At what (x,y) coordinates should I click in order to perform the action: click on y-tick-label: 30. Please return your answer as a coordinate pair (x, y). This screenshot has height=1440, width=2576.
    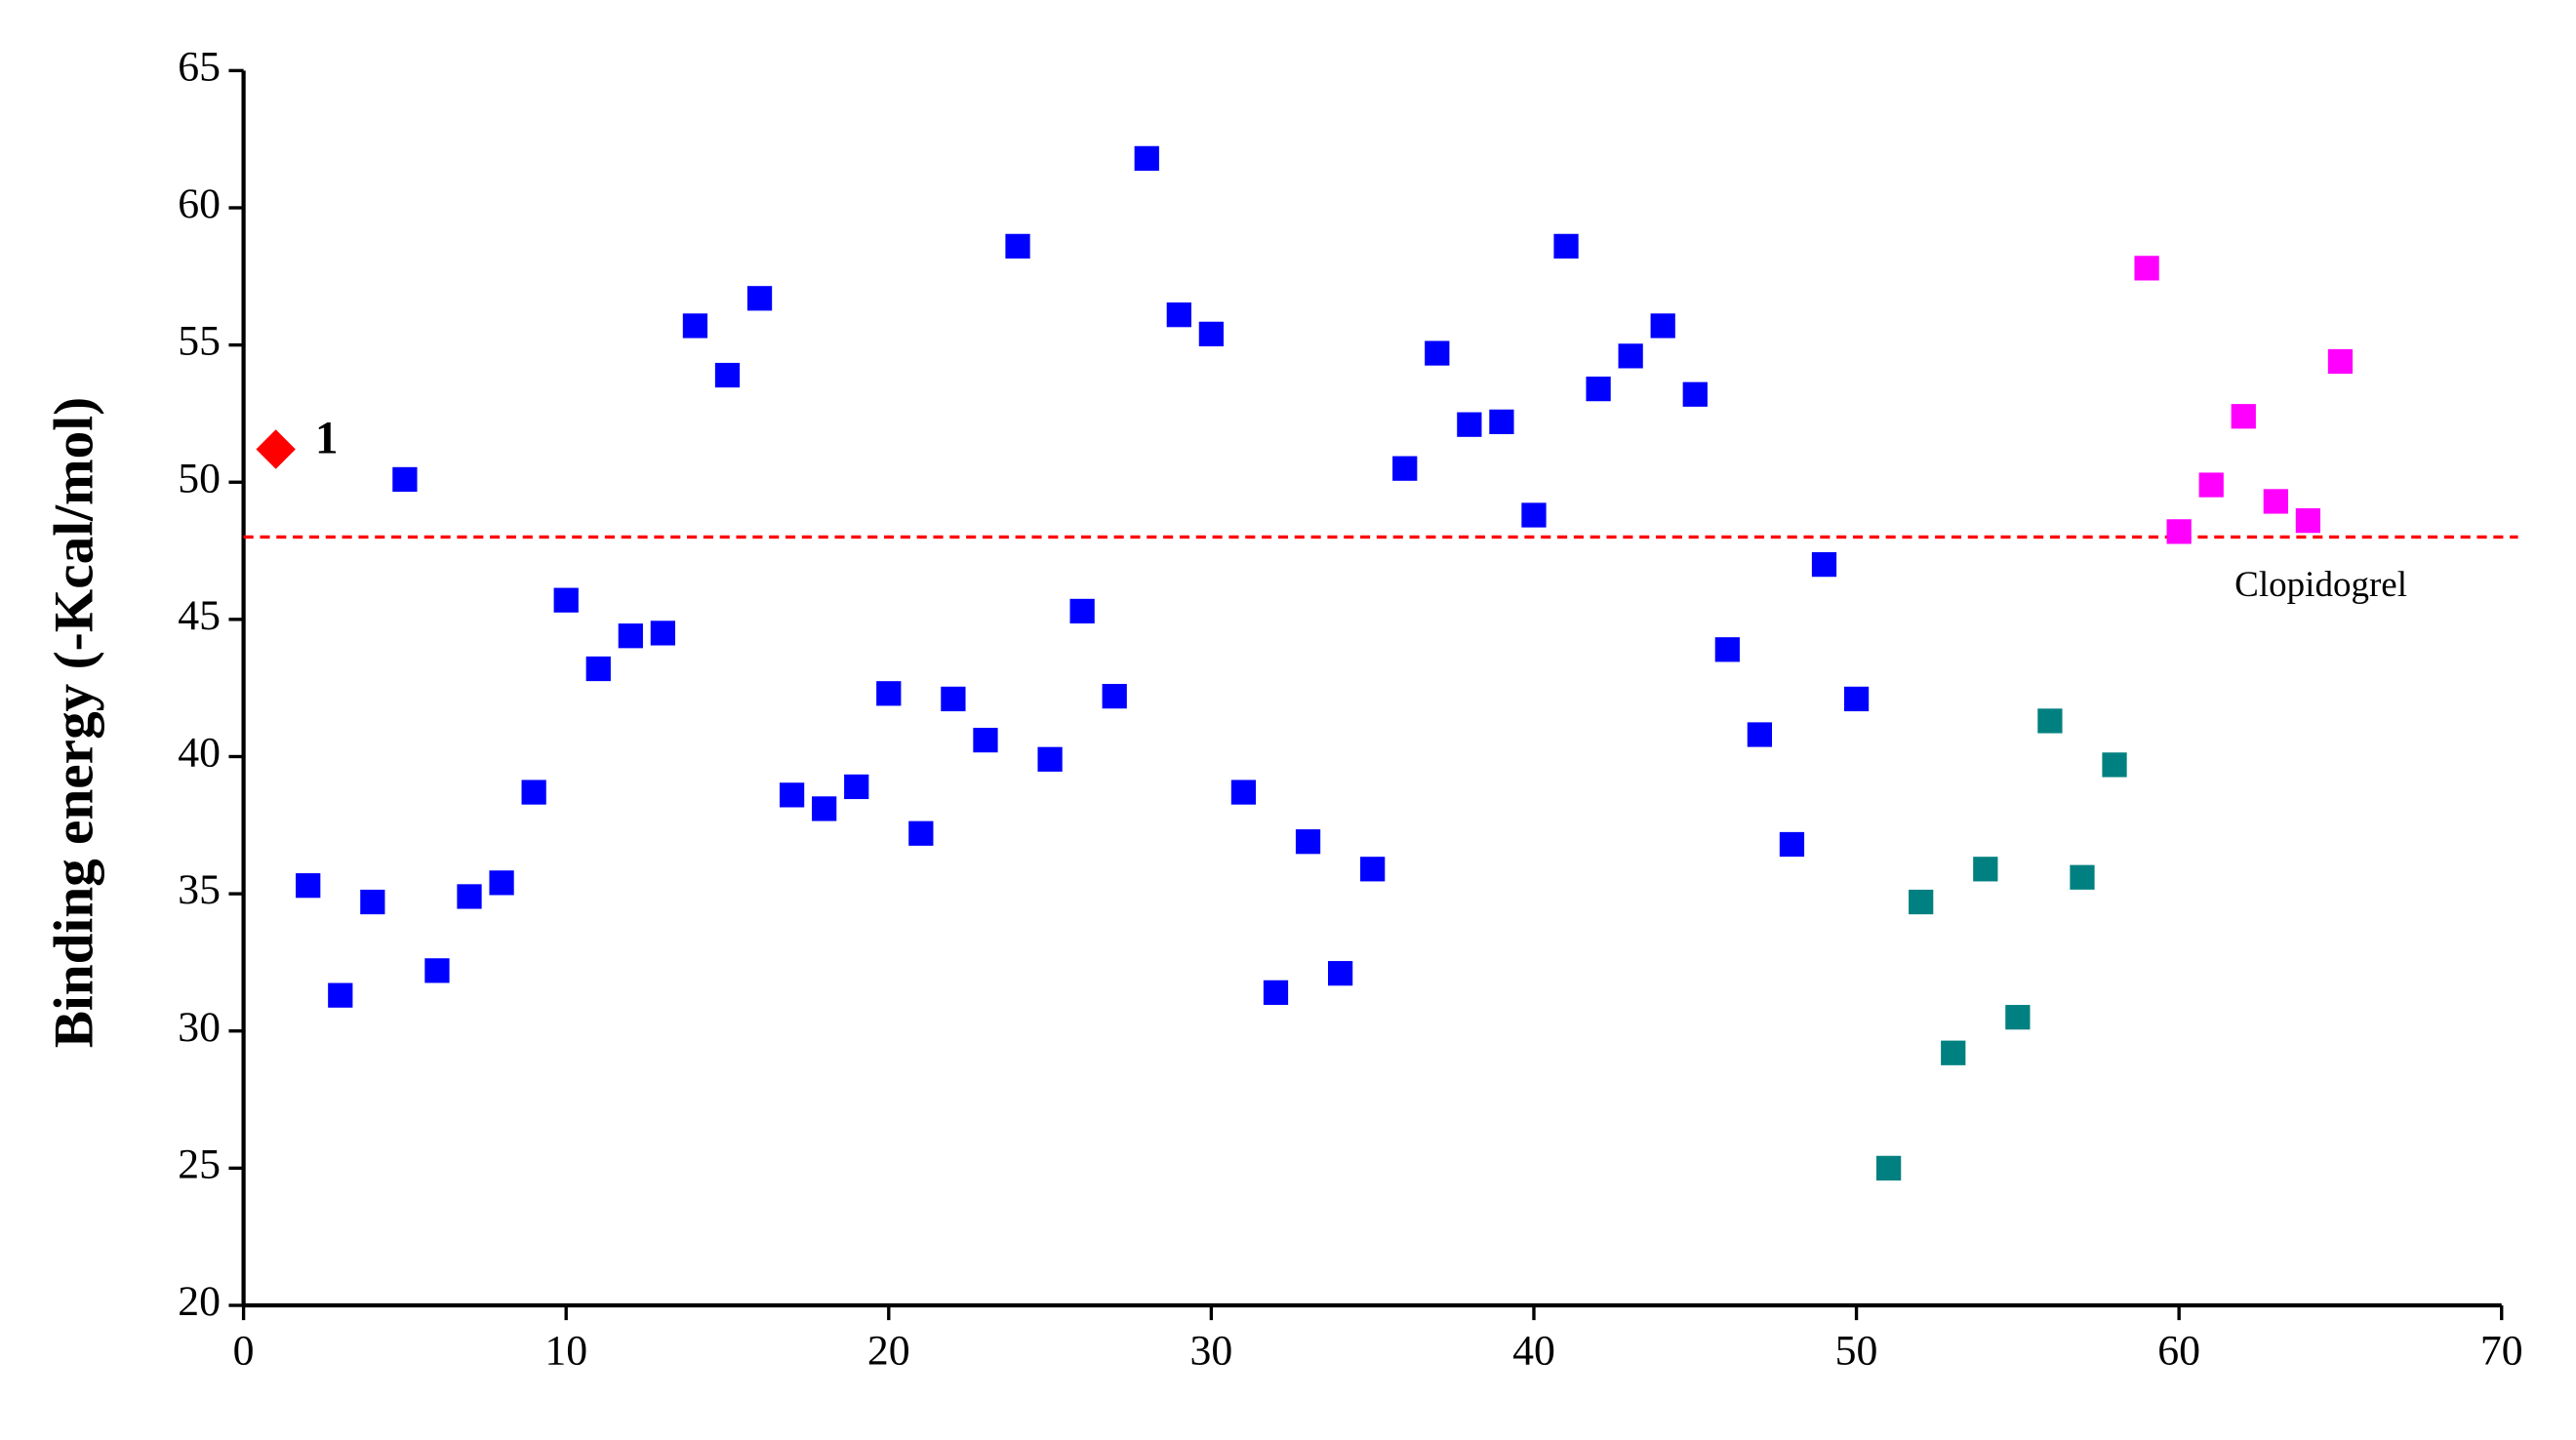
    Looking at the image, I should click on (199, 1027).